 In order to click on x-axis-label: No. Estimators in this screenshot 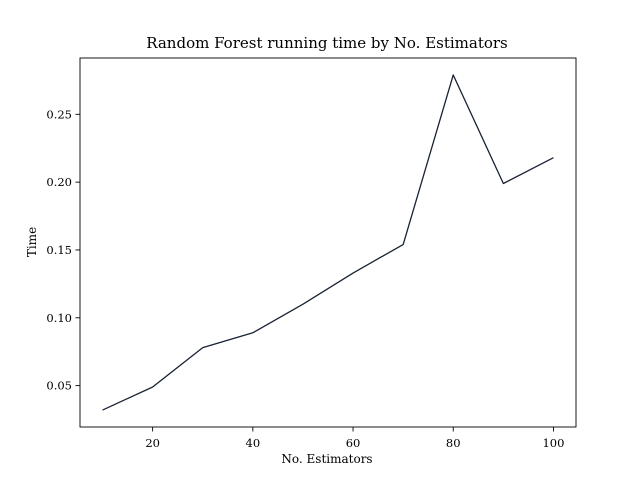, I will do `click(326, 459)`.